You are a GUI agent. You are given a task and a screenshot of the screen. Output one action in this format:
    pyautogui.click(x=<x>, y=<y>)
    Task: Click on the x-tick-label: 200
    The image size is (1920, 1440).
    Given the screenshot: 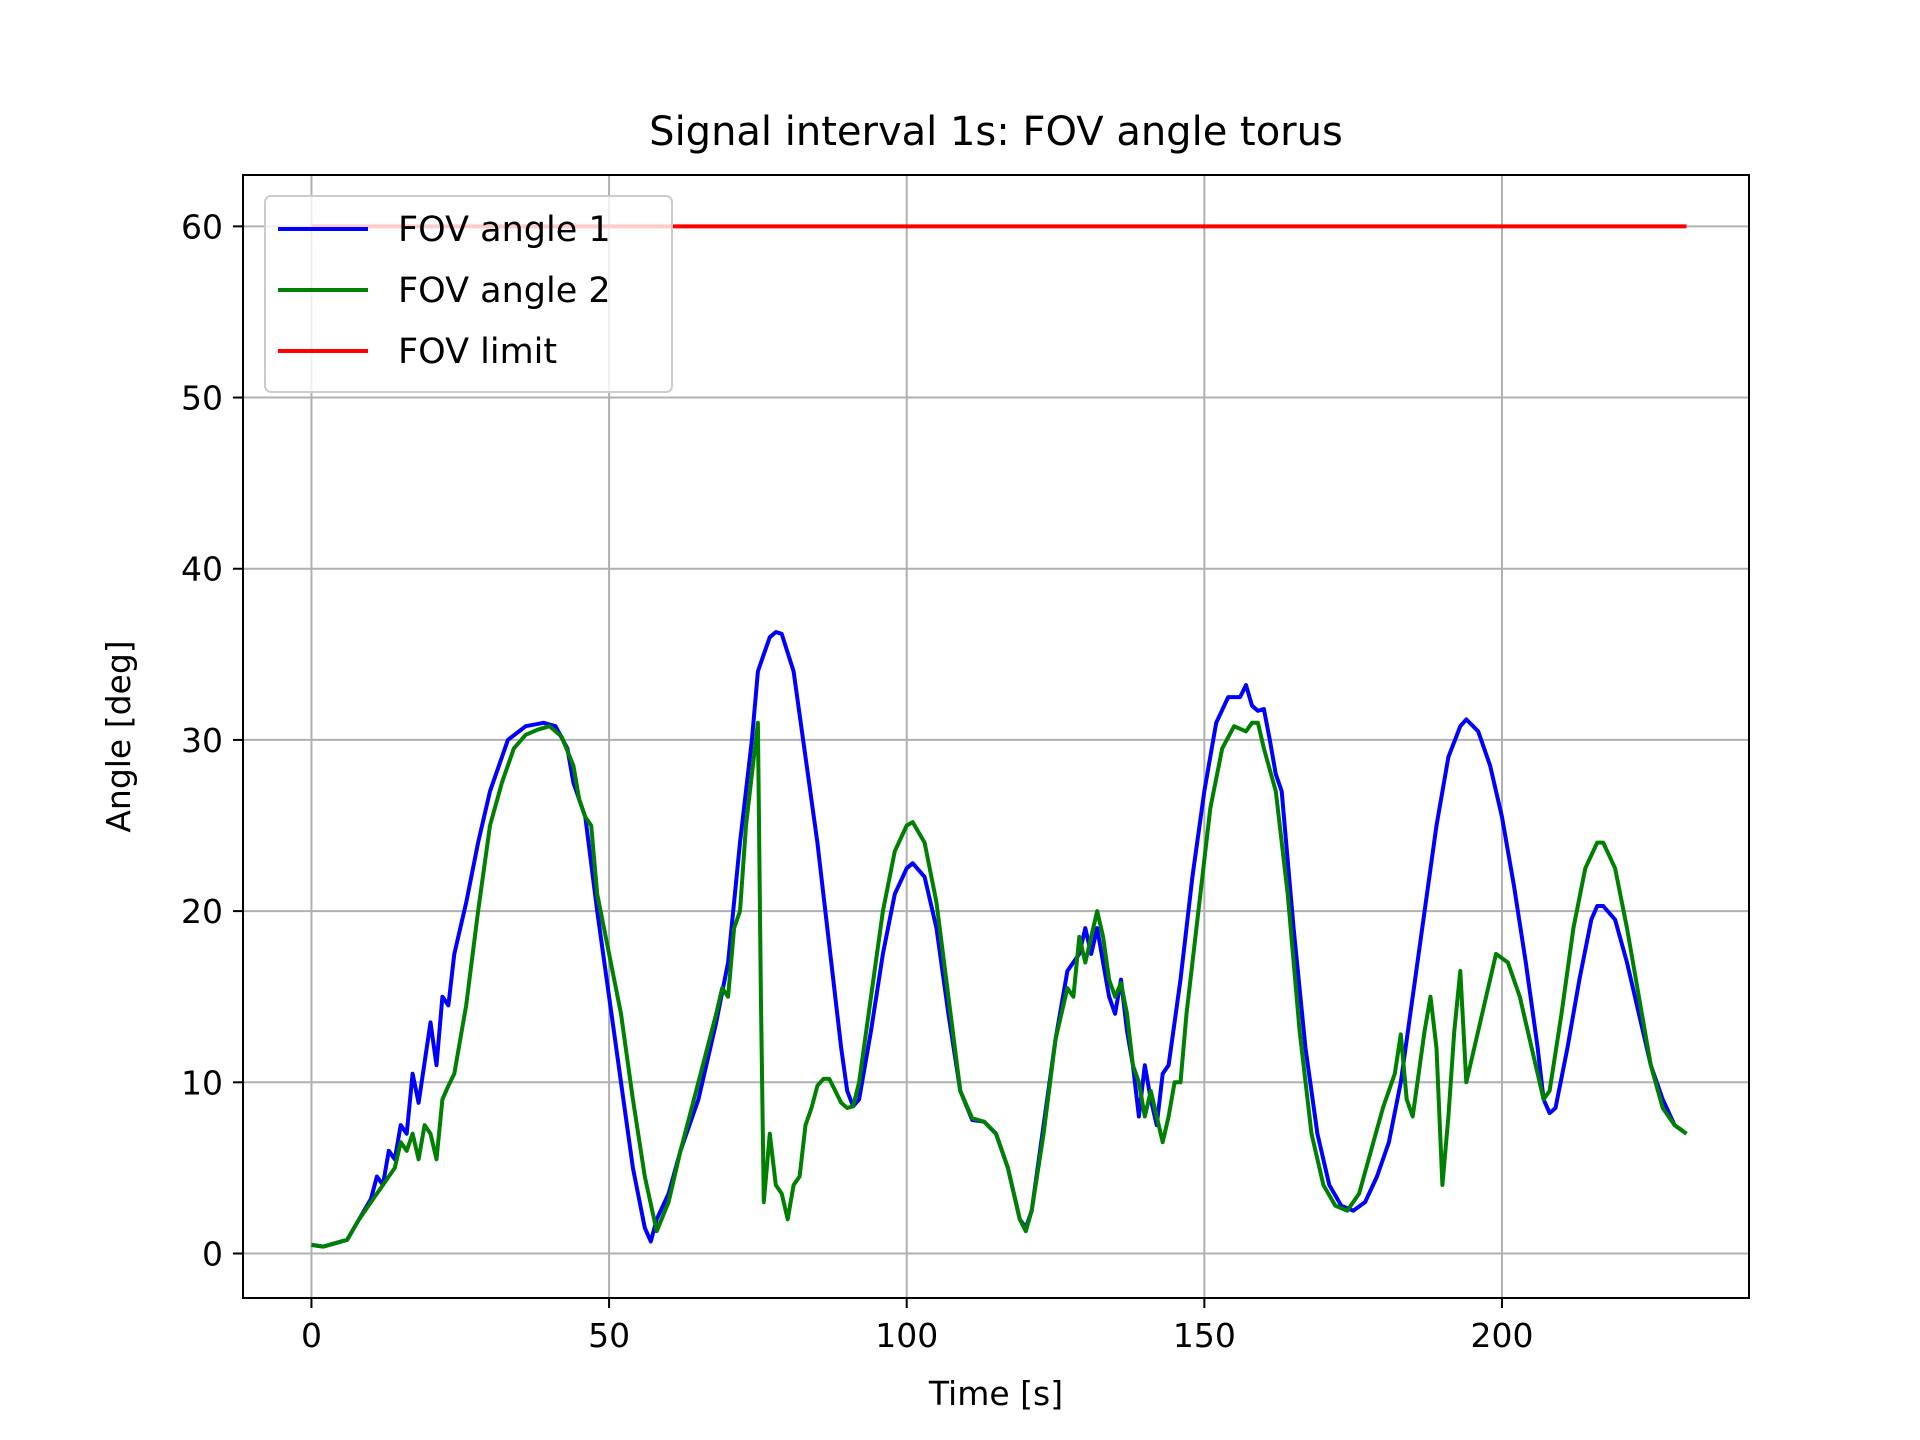 What is the action you would take?
    pyautogui.click(x=1501, y=1335)
    